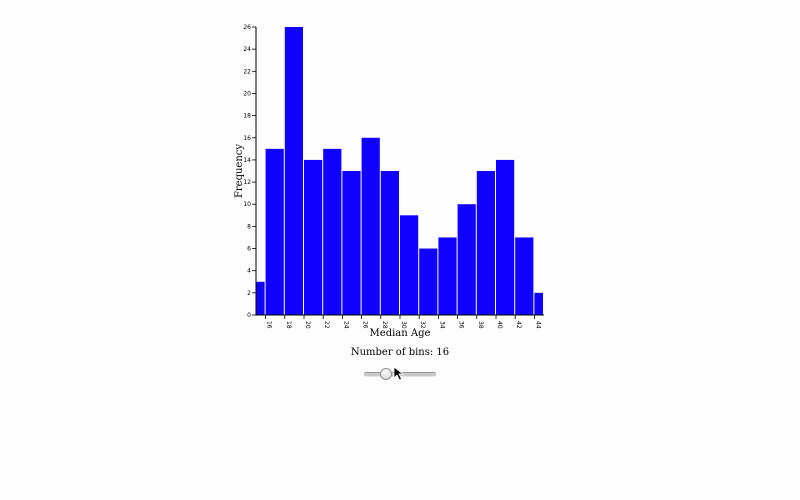 The width and height of the screenshot is (800, 500). Describe the element at coordinates (386, 374) in the screenshot. I see `slider-thumb` at that location.